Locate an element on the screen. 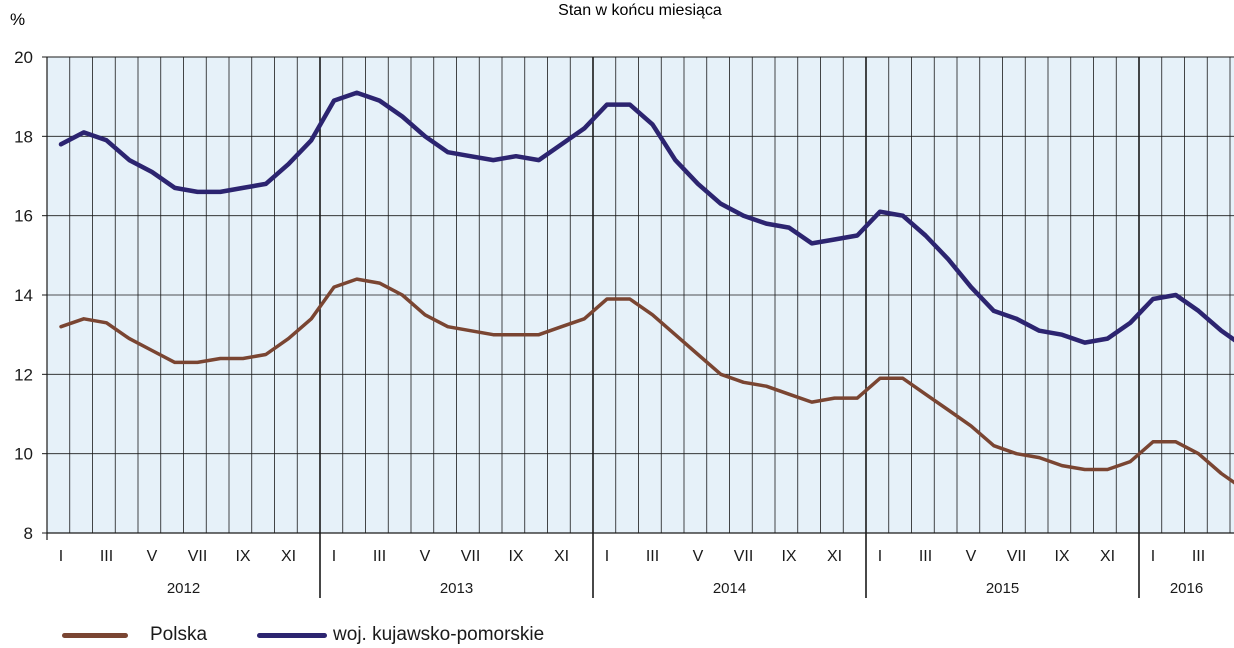 The image size is (1234, 648). y-tick-label: 12 is located at coordinates (23, 374).